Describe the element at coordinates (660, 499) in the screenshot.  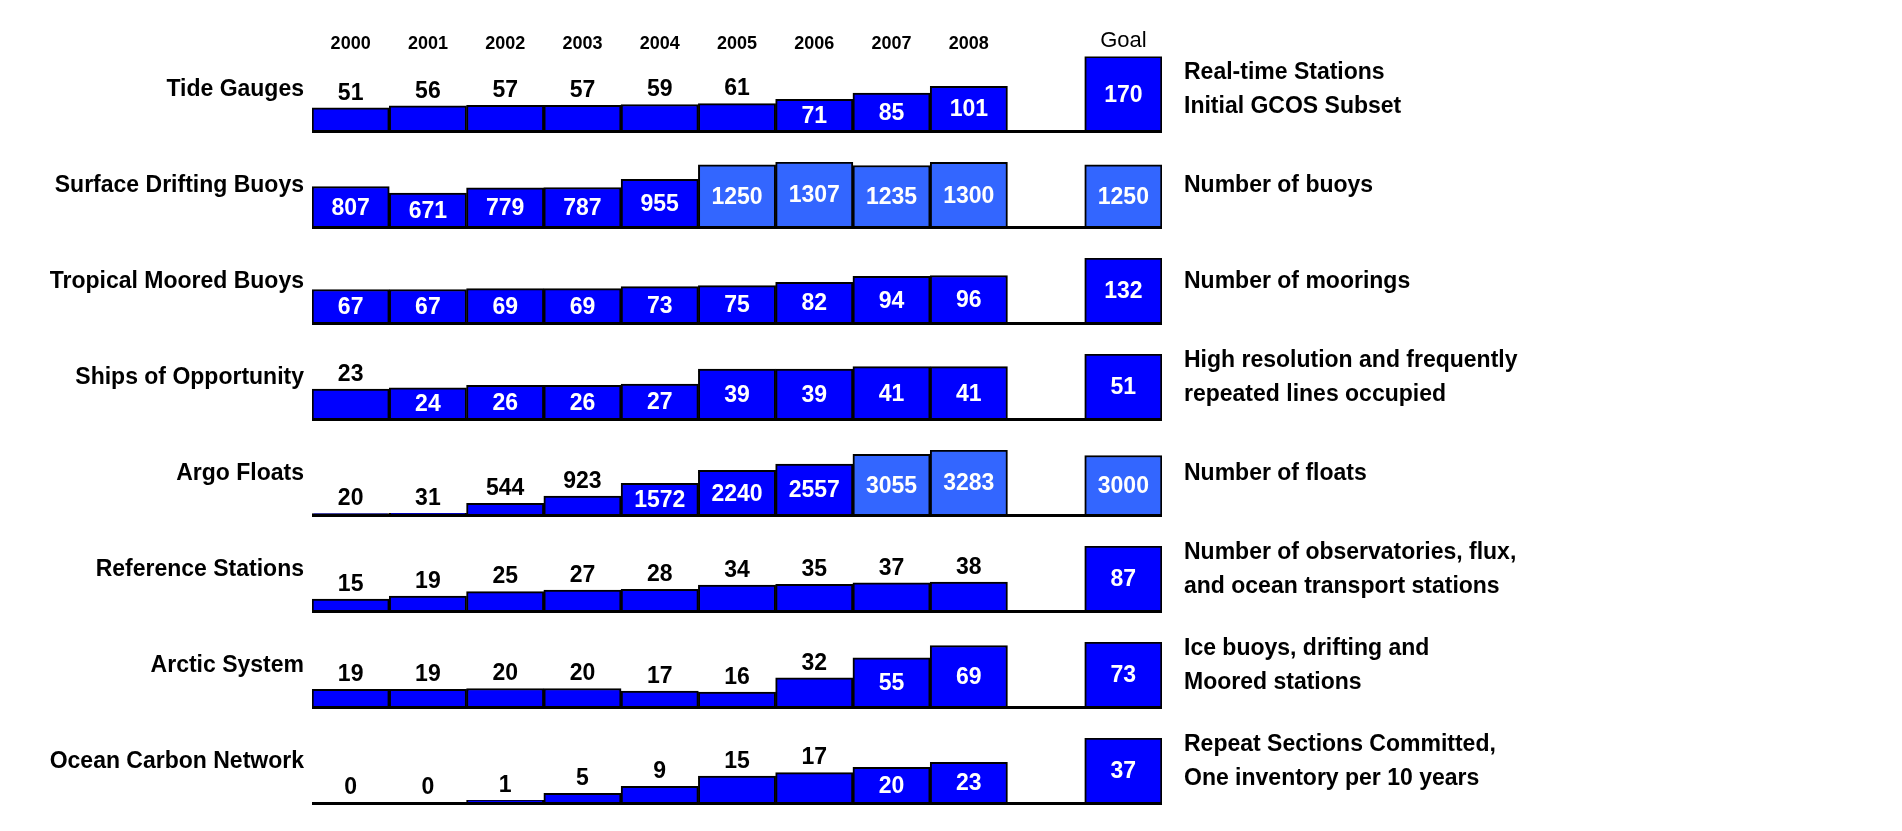
I see `data-label: 1572` at that location.